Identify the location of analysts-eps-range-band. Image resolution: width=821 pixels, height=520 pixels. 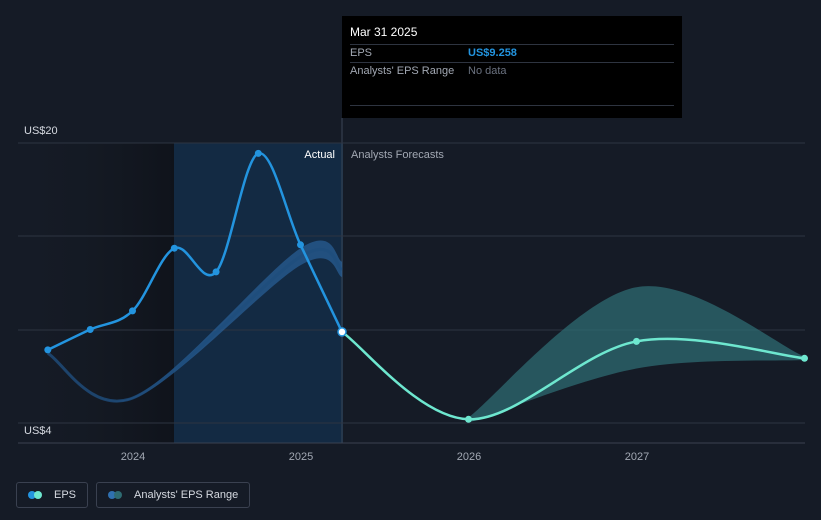
(636, 354).